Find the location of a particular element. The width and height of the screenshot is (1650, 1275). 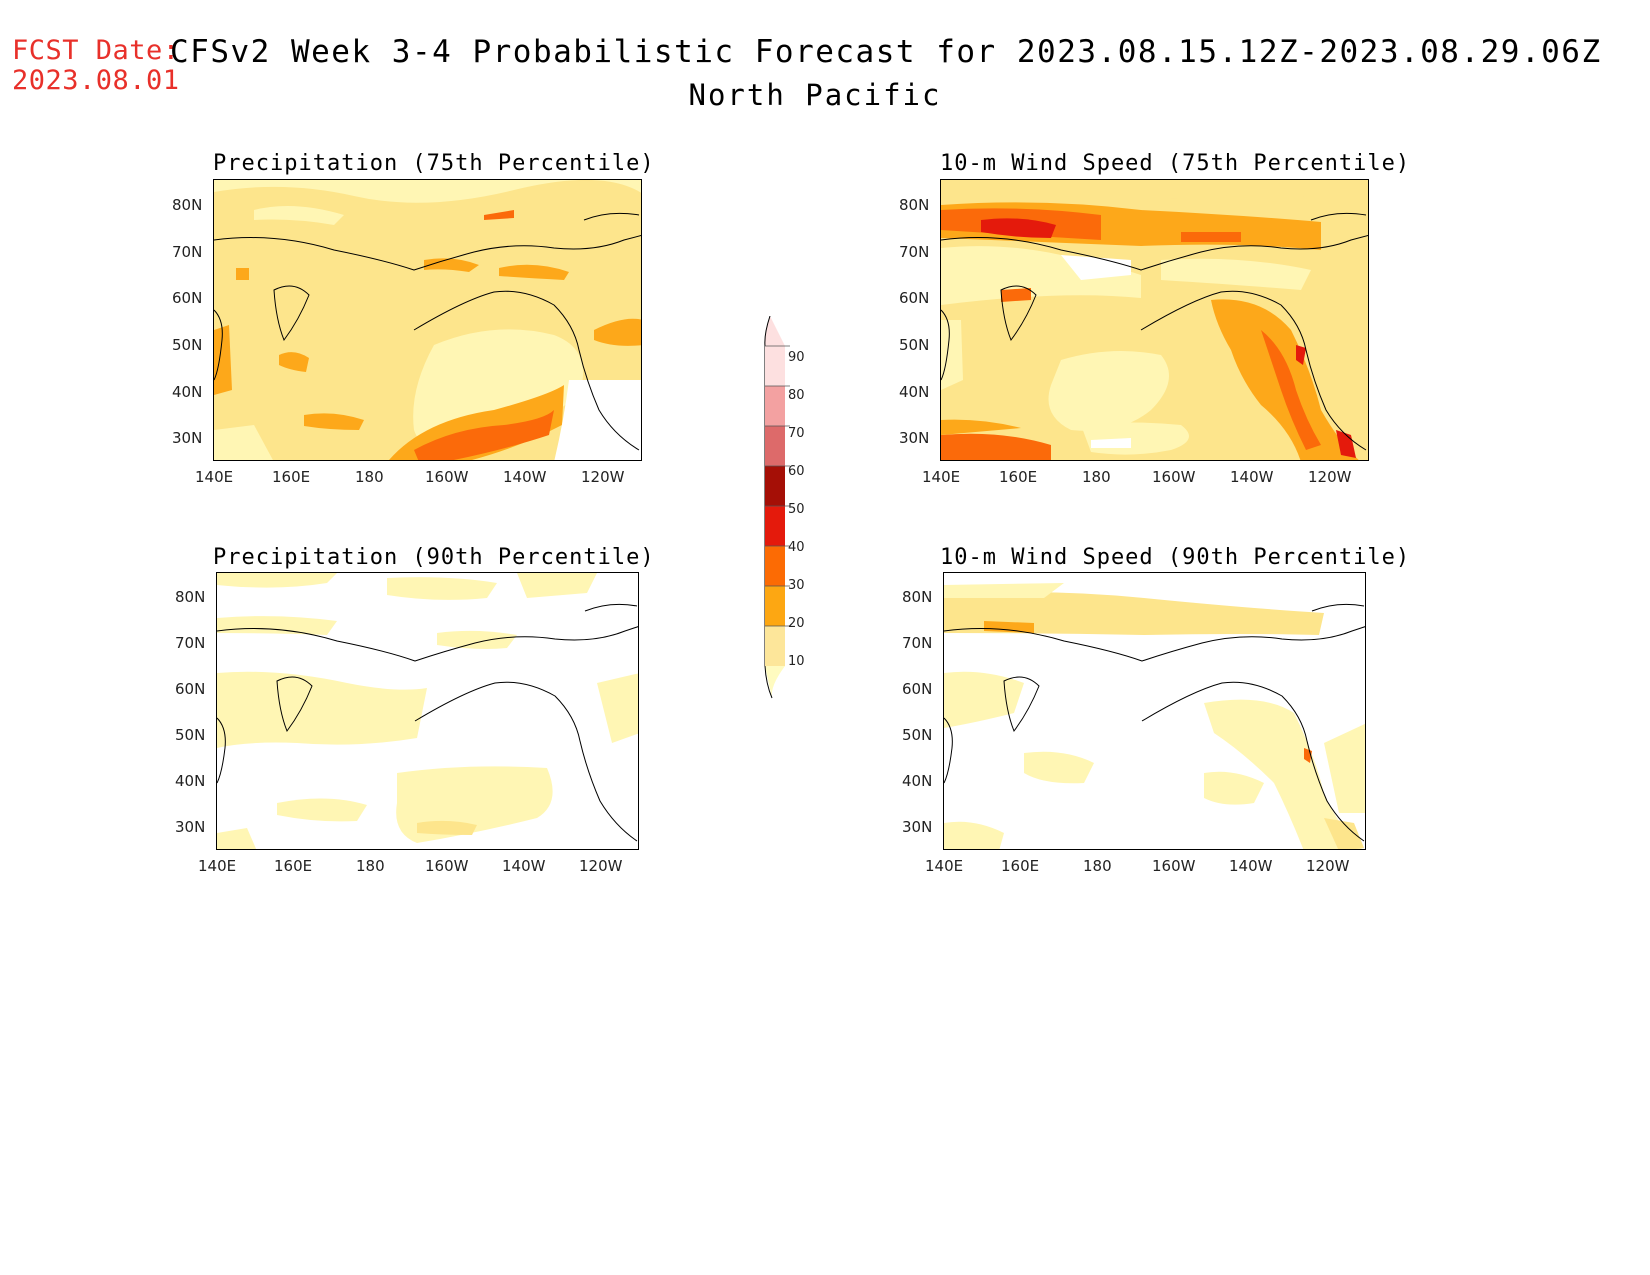

panel-title-precip-75: Precipitation (75th Percentile) is located at coordinates (434, 163).